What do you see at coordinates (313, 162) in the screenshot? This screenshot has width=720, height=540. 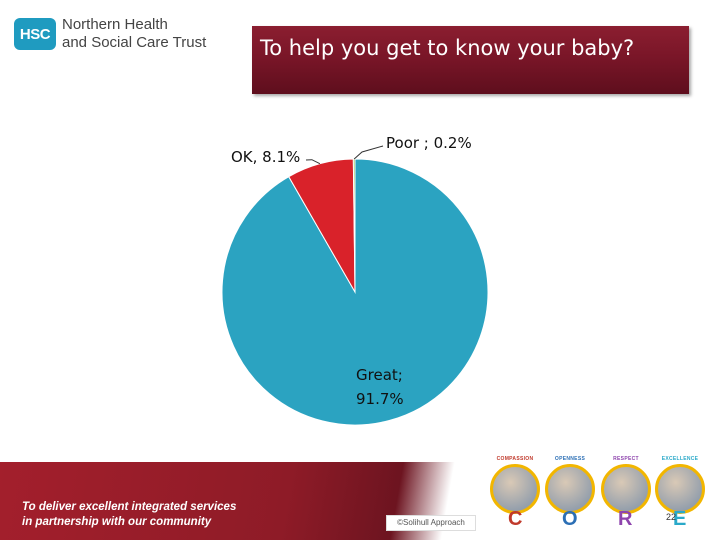 I see `leader-line-ok` at bounding box center [313, 162].